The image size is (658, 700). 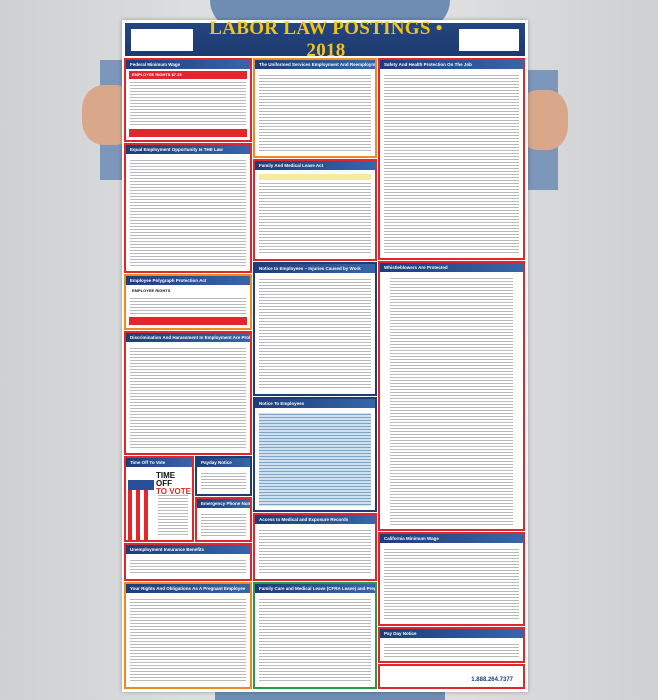 I want to click on section-eeo: Equal Employment Opportunity Is THE Law, so click(x=188, y=208).